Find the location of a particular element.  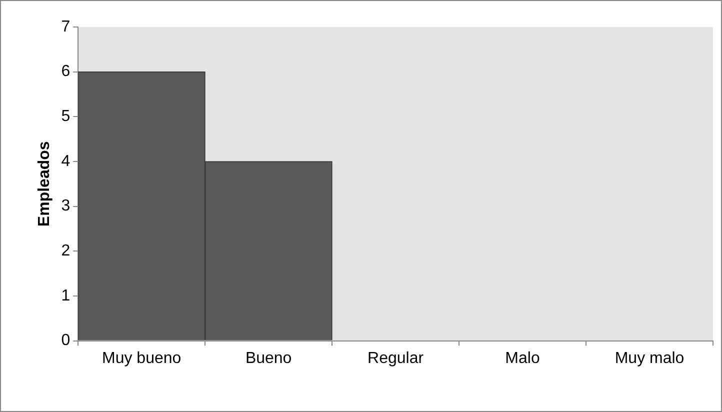

y-tick-label: 4 is located at coordinates (65, 161).